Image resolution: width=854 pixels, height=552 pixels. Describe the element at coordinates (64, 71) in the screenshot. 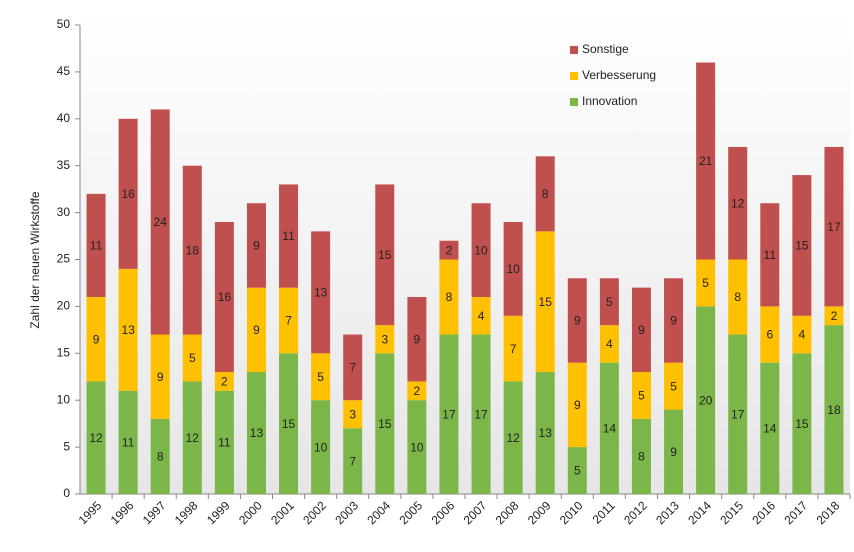

I see `y-tick-label: 45` at that location.